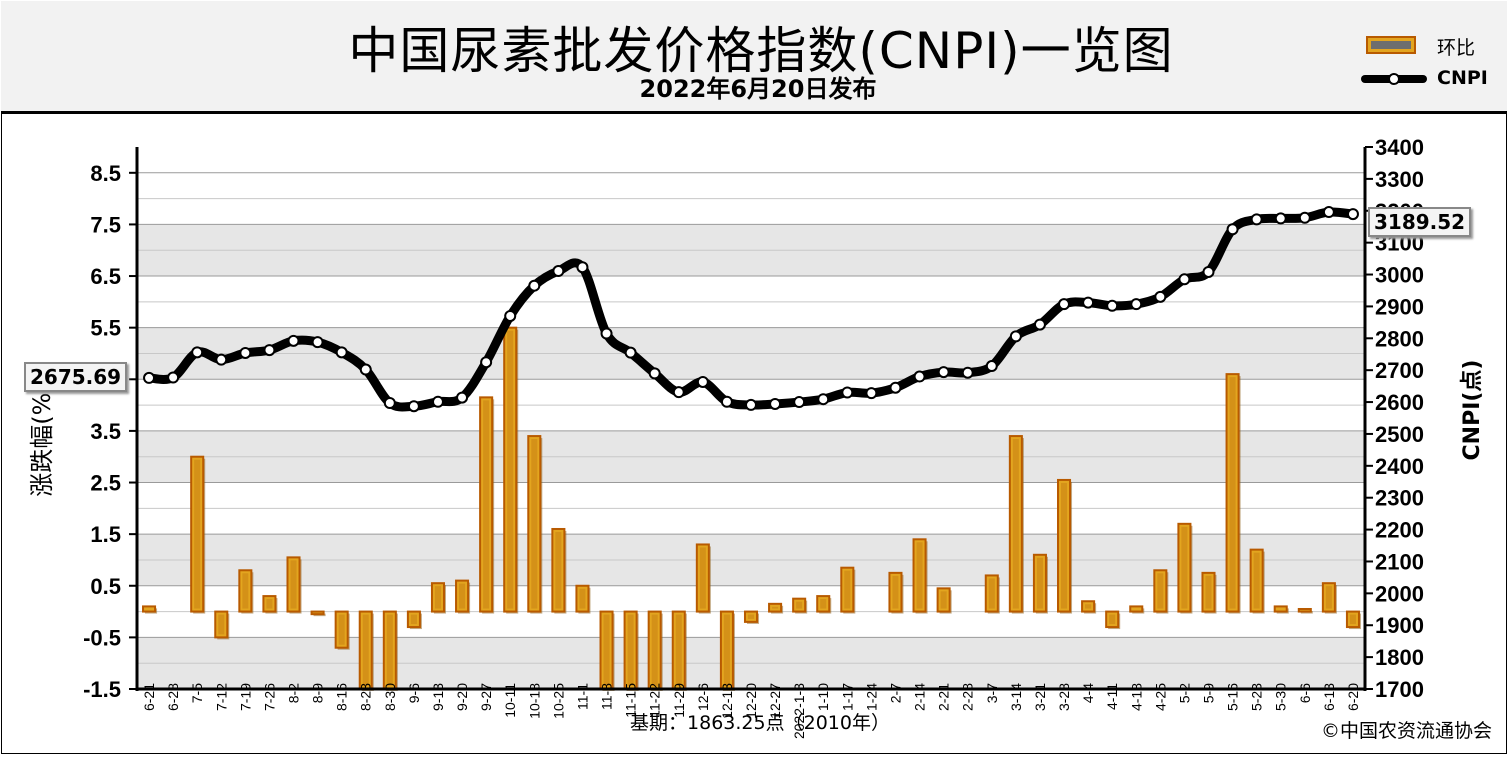 This screenshot has width=1510, height=757. I want to click on category-label: 2-21, so click(944, 697).